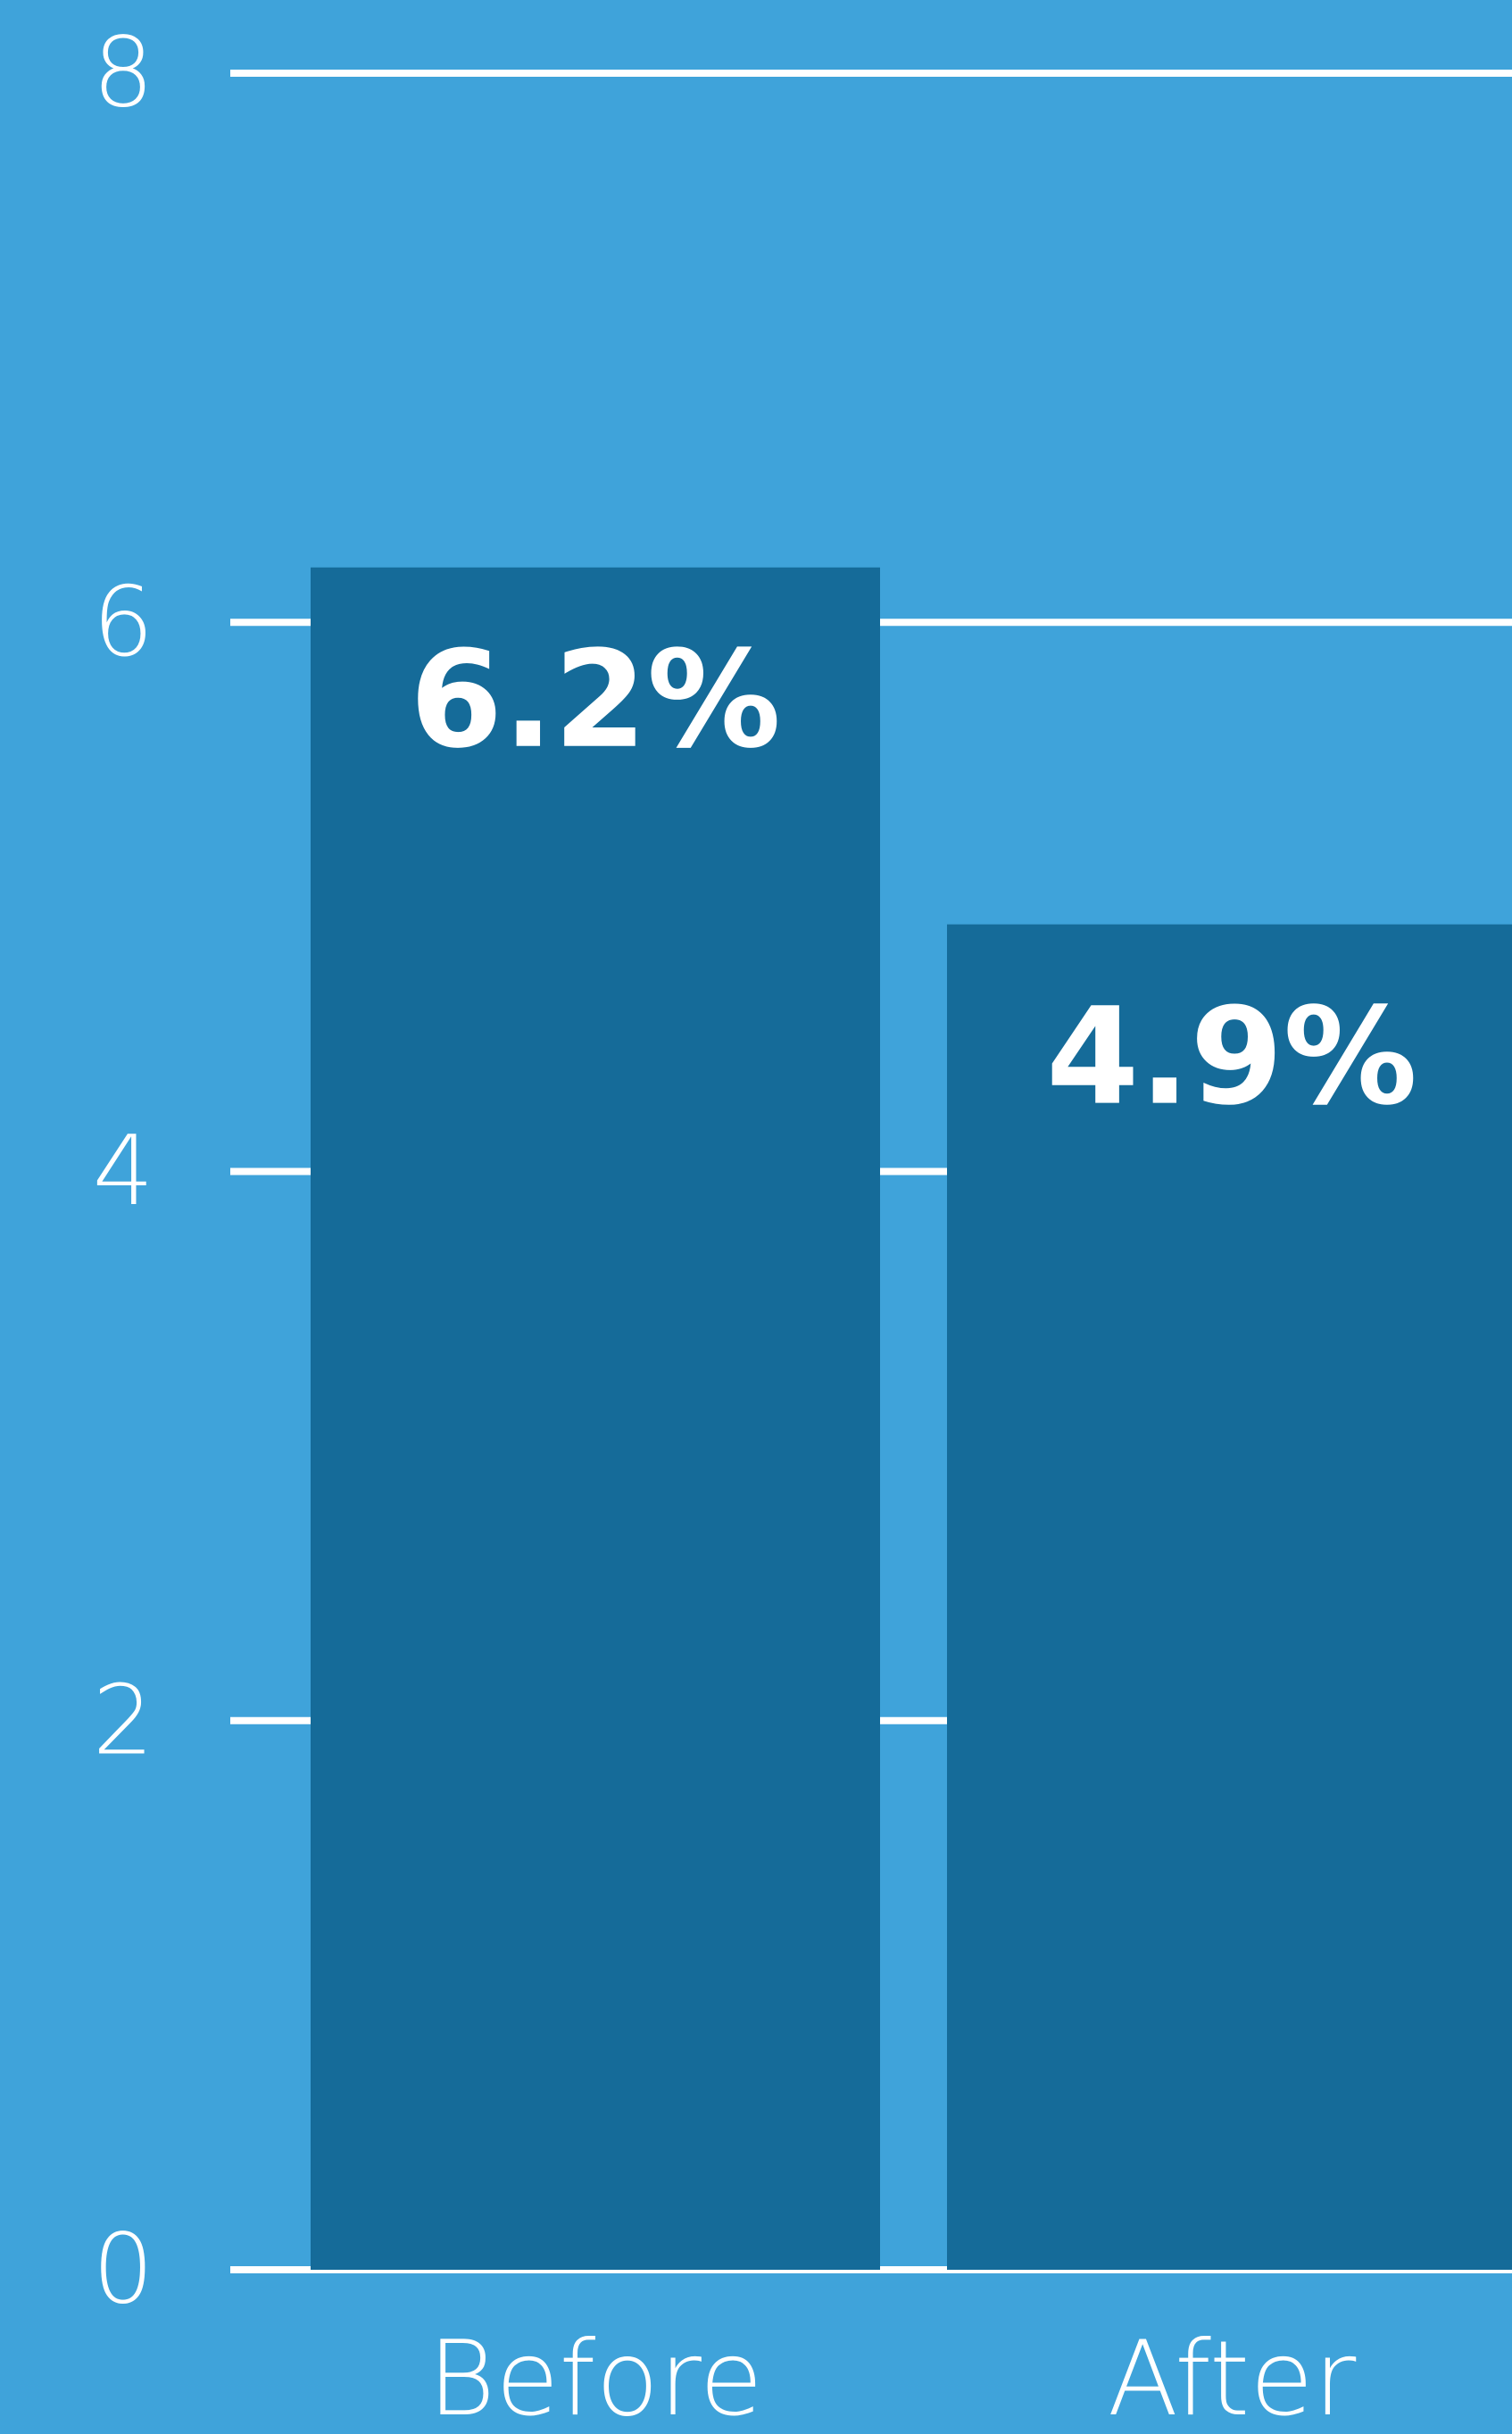  I want to click on y-tick-label: 2, so click(124, 1721).